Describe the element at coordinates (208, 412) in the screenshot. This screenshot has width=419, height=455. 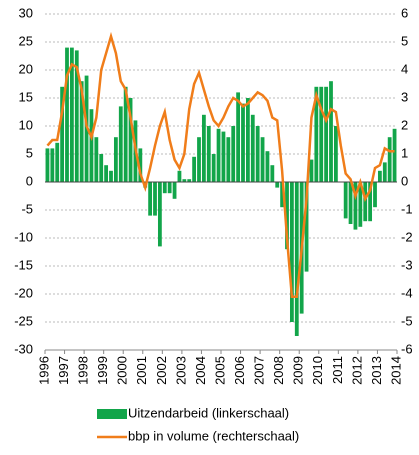
I see `legend-label: Uitzendarbeid (linkerschaal)` at that location.